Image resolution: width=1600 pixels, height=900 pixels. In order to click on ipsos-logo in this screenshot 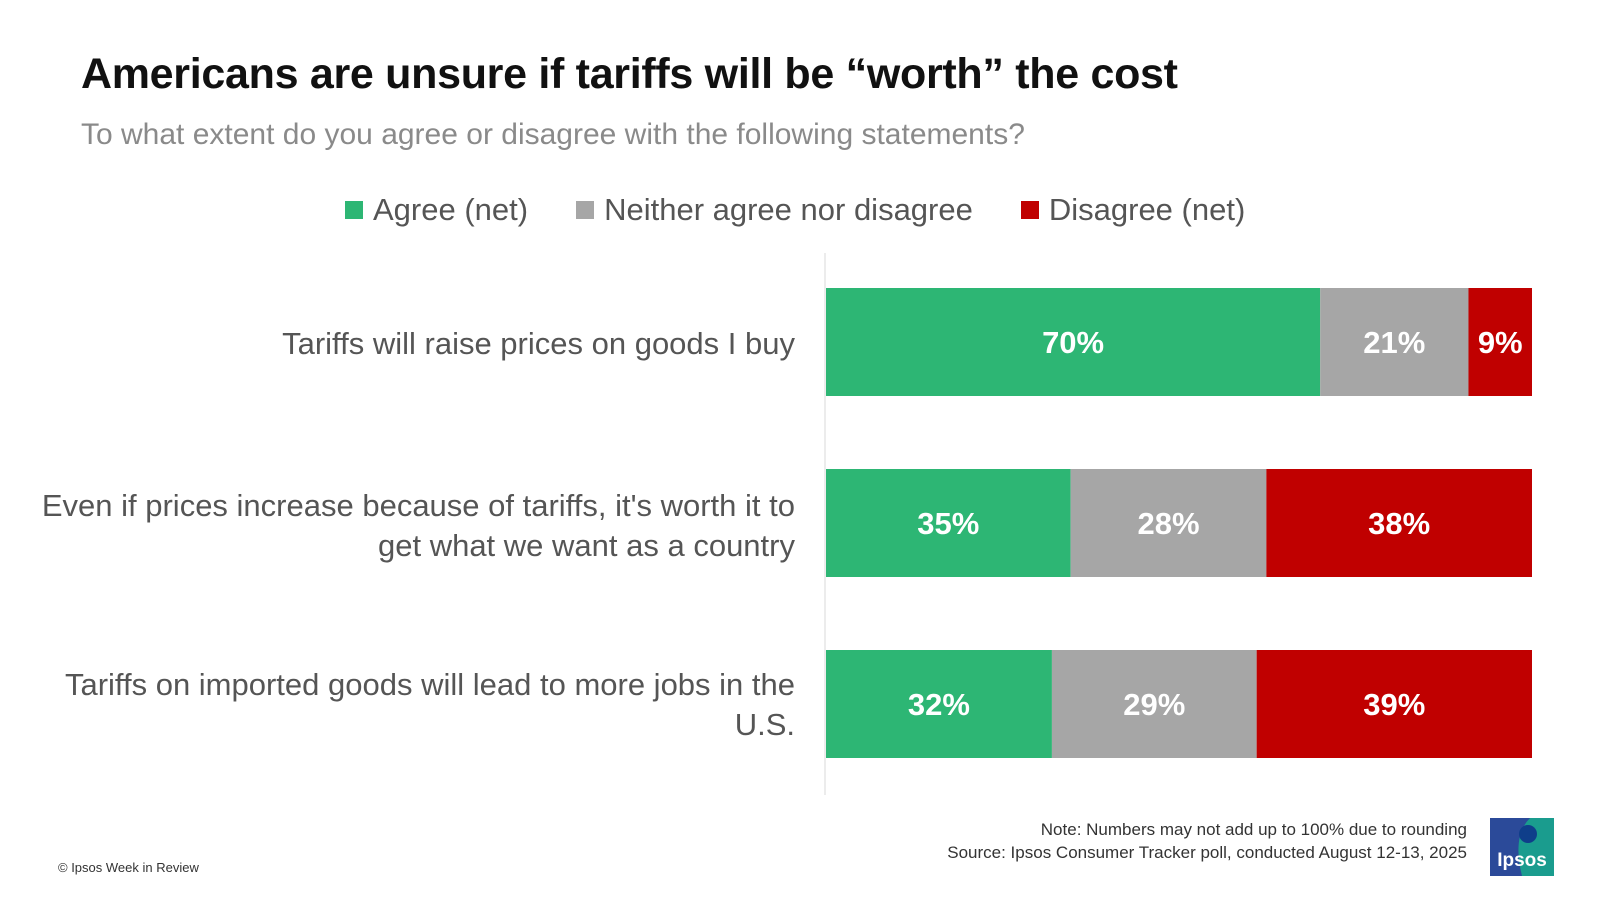, I will do `click(1522, 847)`.